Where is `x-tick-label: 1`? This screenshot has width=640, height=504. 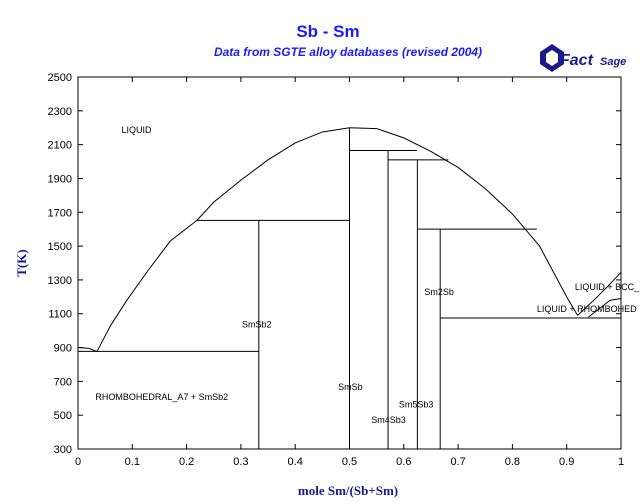 x-tick-label: 1 is located at coordinates (621, 462).